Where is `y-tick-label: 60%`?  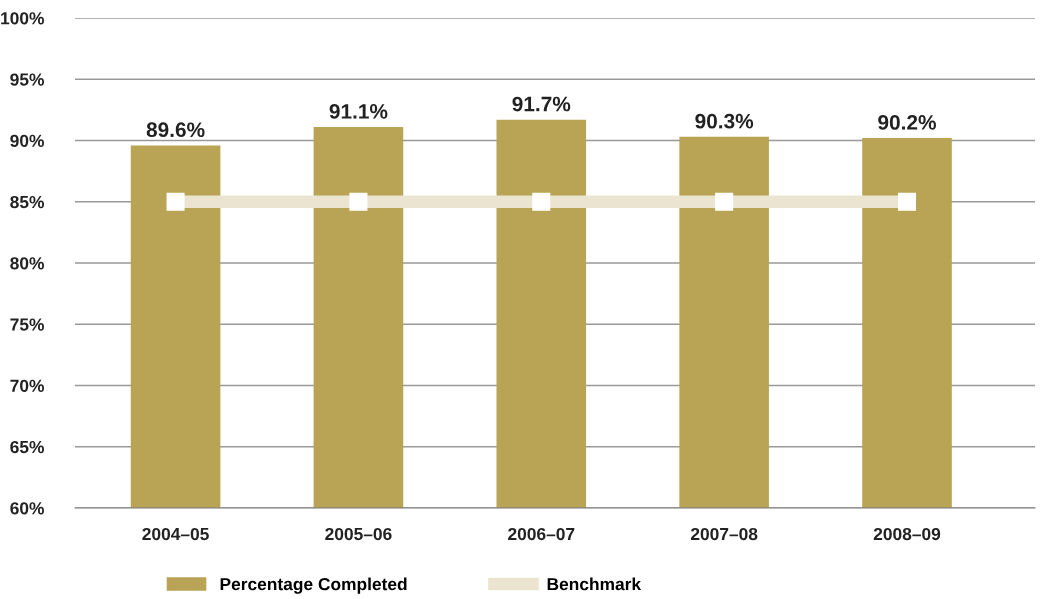 y-tick-label: 60% is located at coordinates (27, 508).